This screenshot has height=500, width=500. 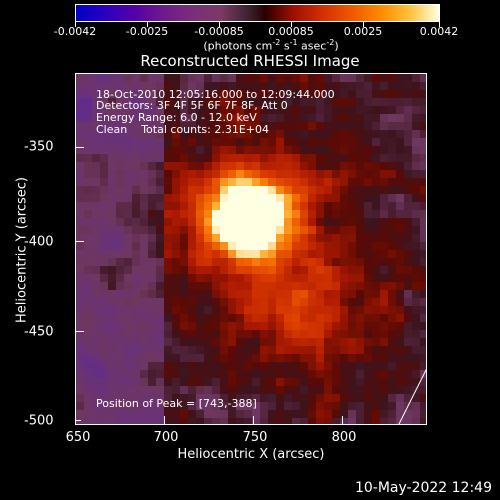 What do you see at coordinates (423, 488) in the screenshot?
I see `render-timestamp: 10-May-2022 12:49` at bounding box center [423, 488].